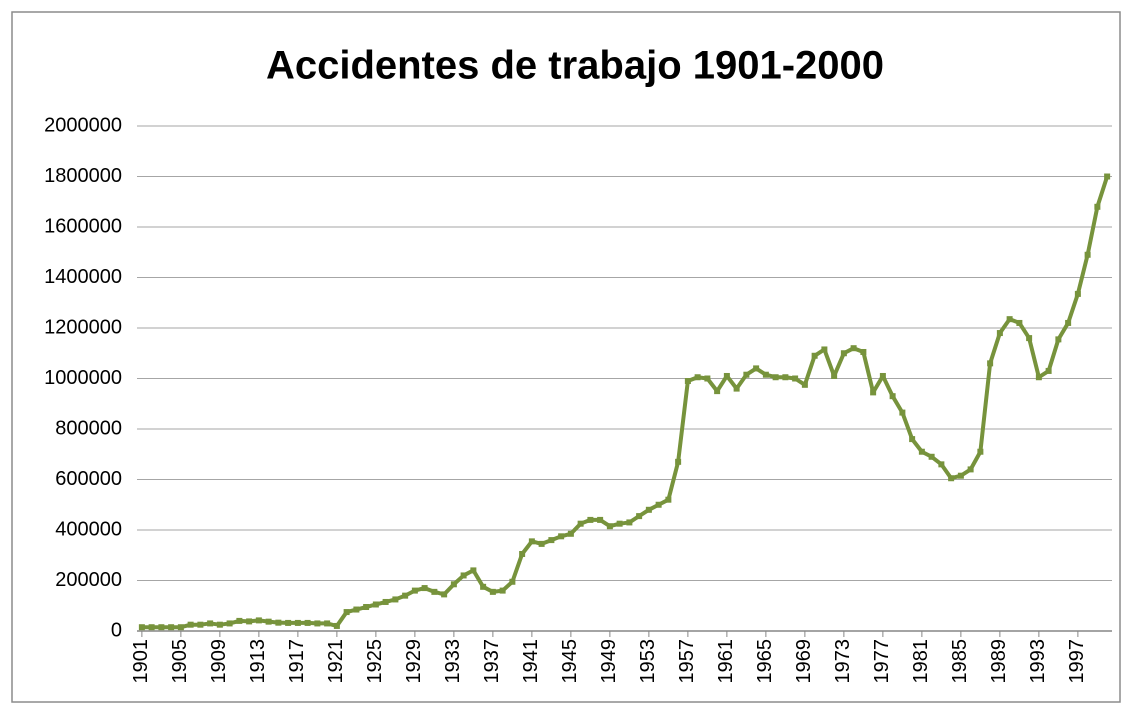 The image size is (1131, 713). What do you see at coordinates (83, 327) in the screenshot?
I see `y-tick-label: 1200000` at bounding box center [83, 327].